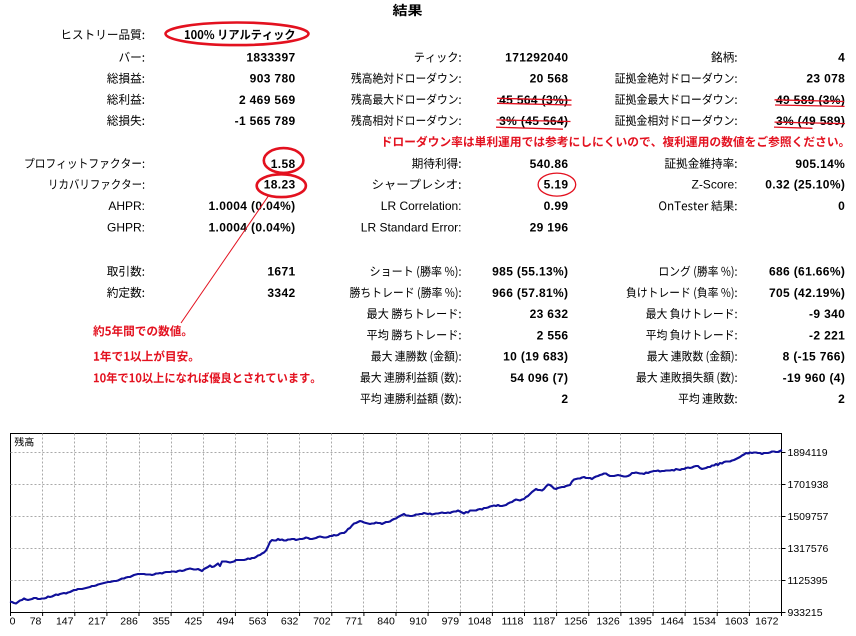 The height and width of the screenshot is (636, 856). Describe the element at coordinates (608, 622) in the screenshot. I see `svg-text: 1326` at that location.